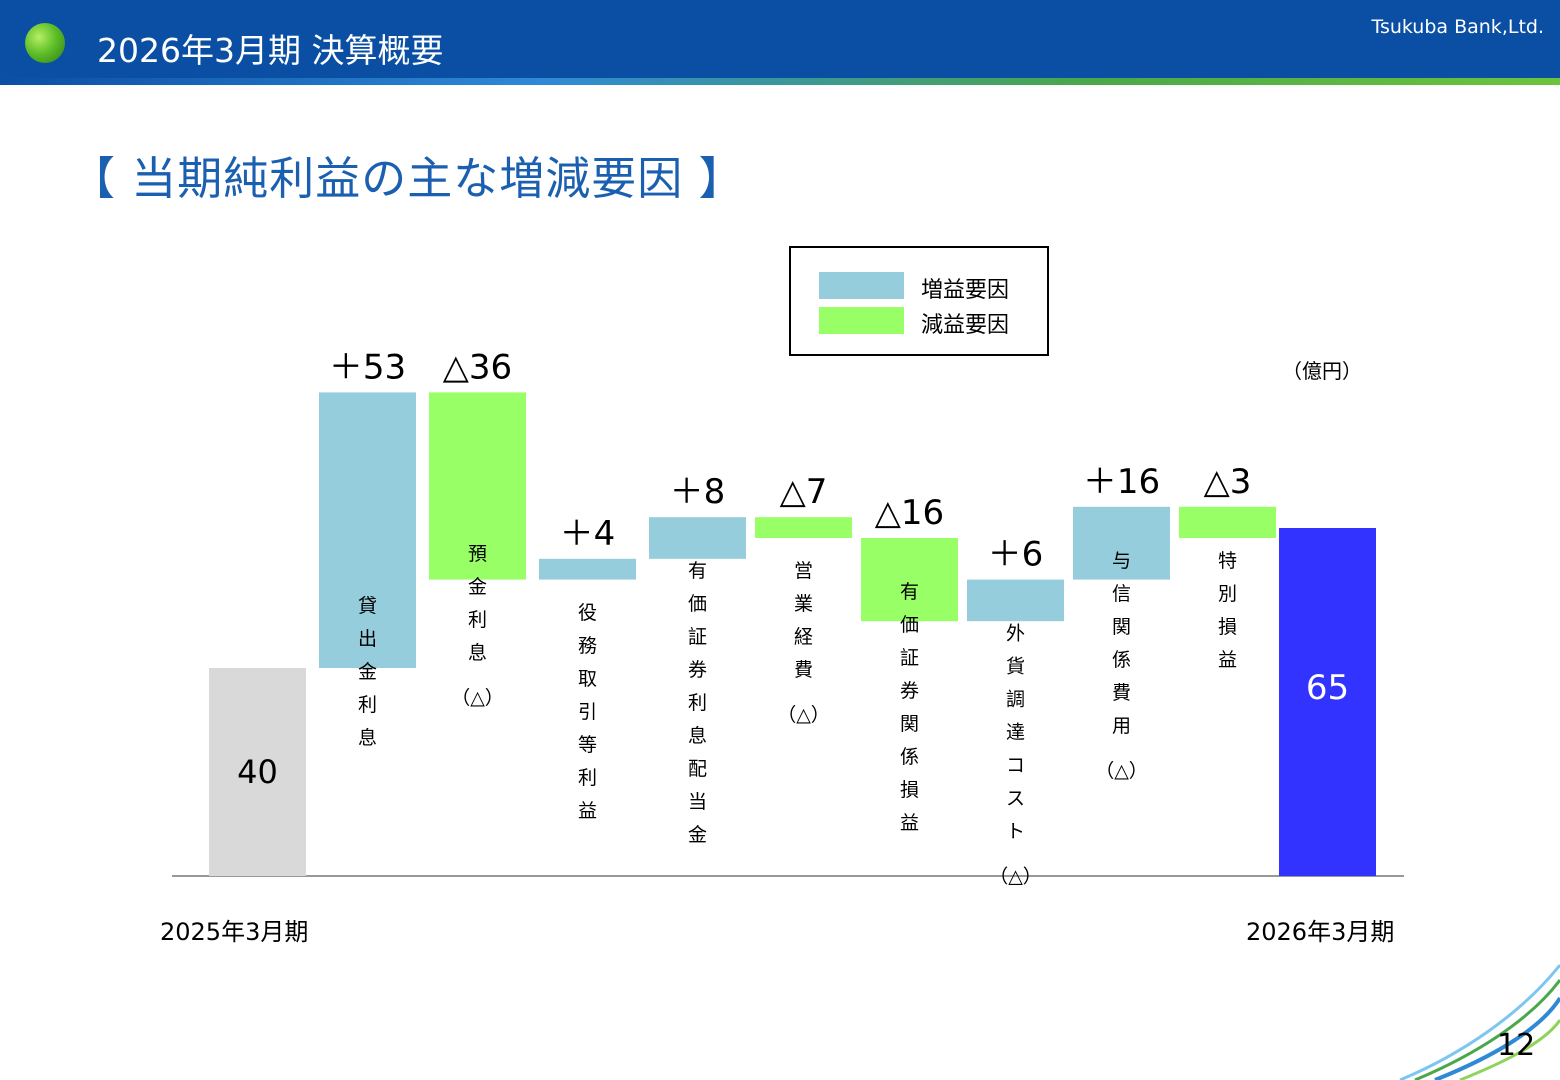  What do you see at coordinates (1015, 799) in the screenshot?
I see `bar-step-7-category-label-char: ス` at bounding box center [1015, 799].